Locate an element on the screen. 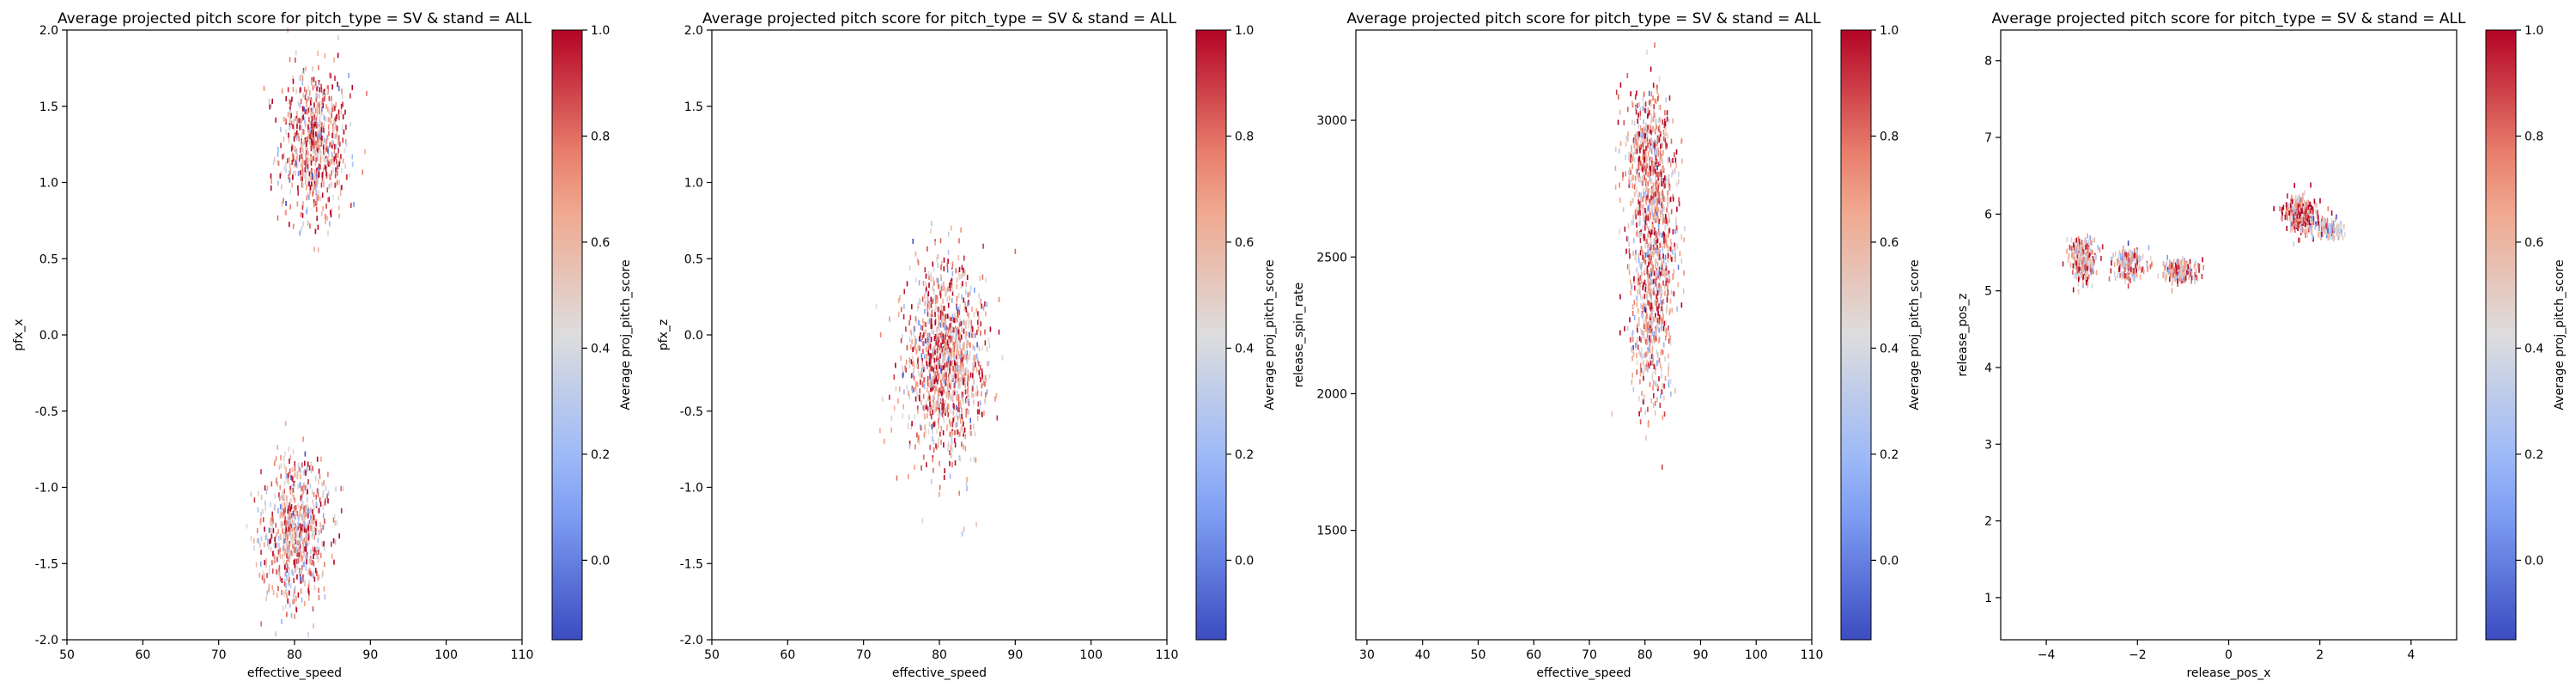  colorbar-label: Average proj_pitch_score is located at coordinates (626, 334).